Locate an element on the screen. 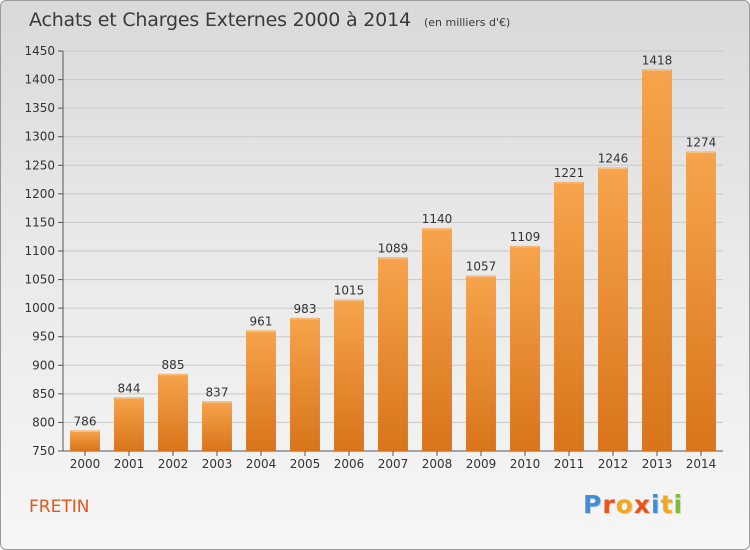 Image resolution: width=750 pixels, height=550 pixels. value-label: 786 is located at coordinates (85, 421).